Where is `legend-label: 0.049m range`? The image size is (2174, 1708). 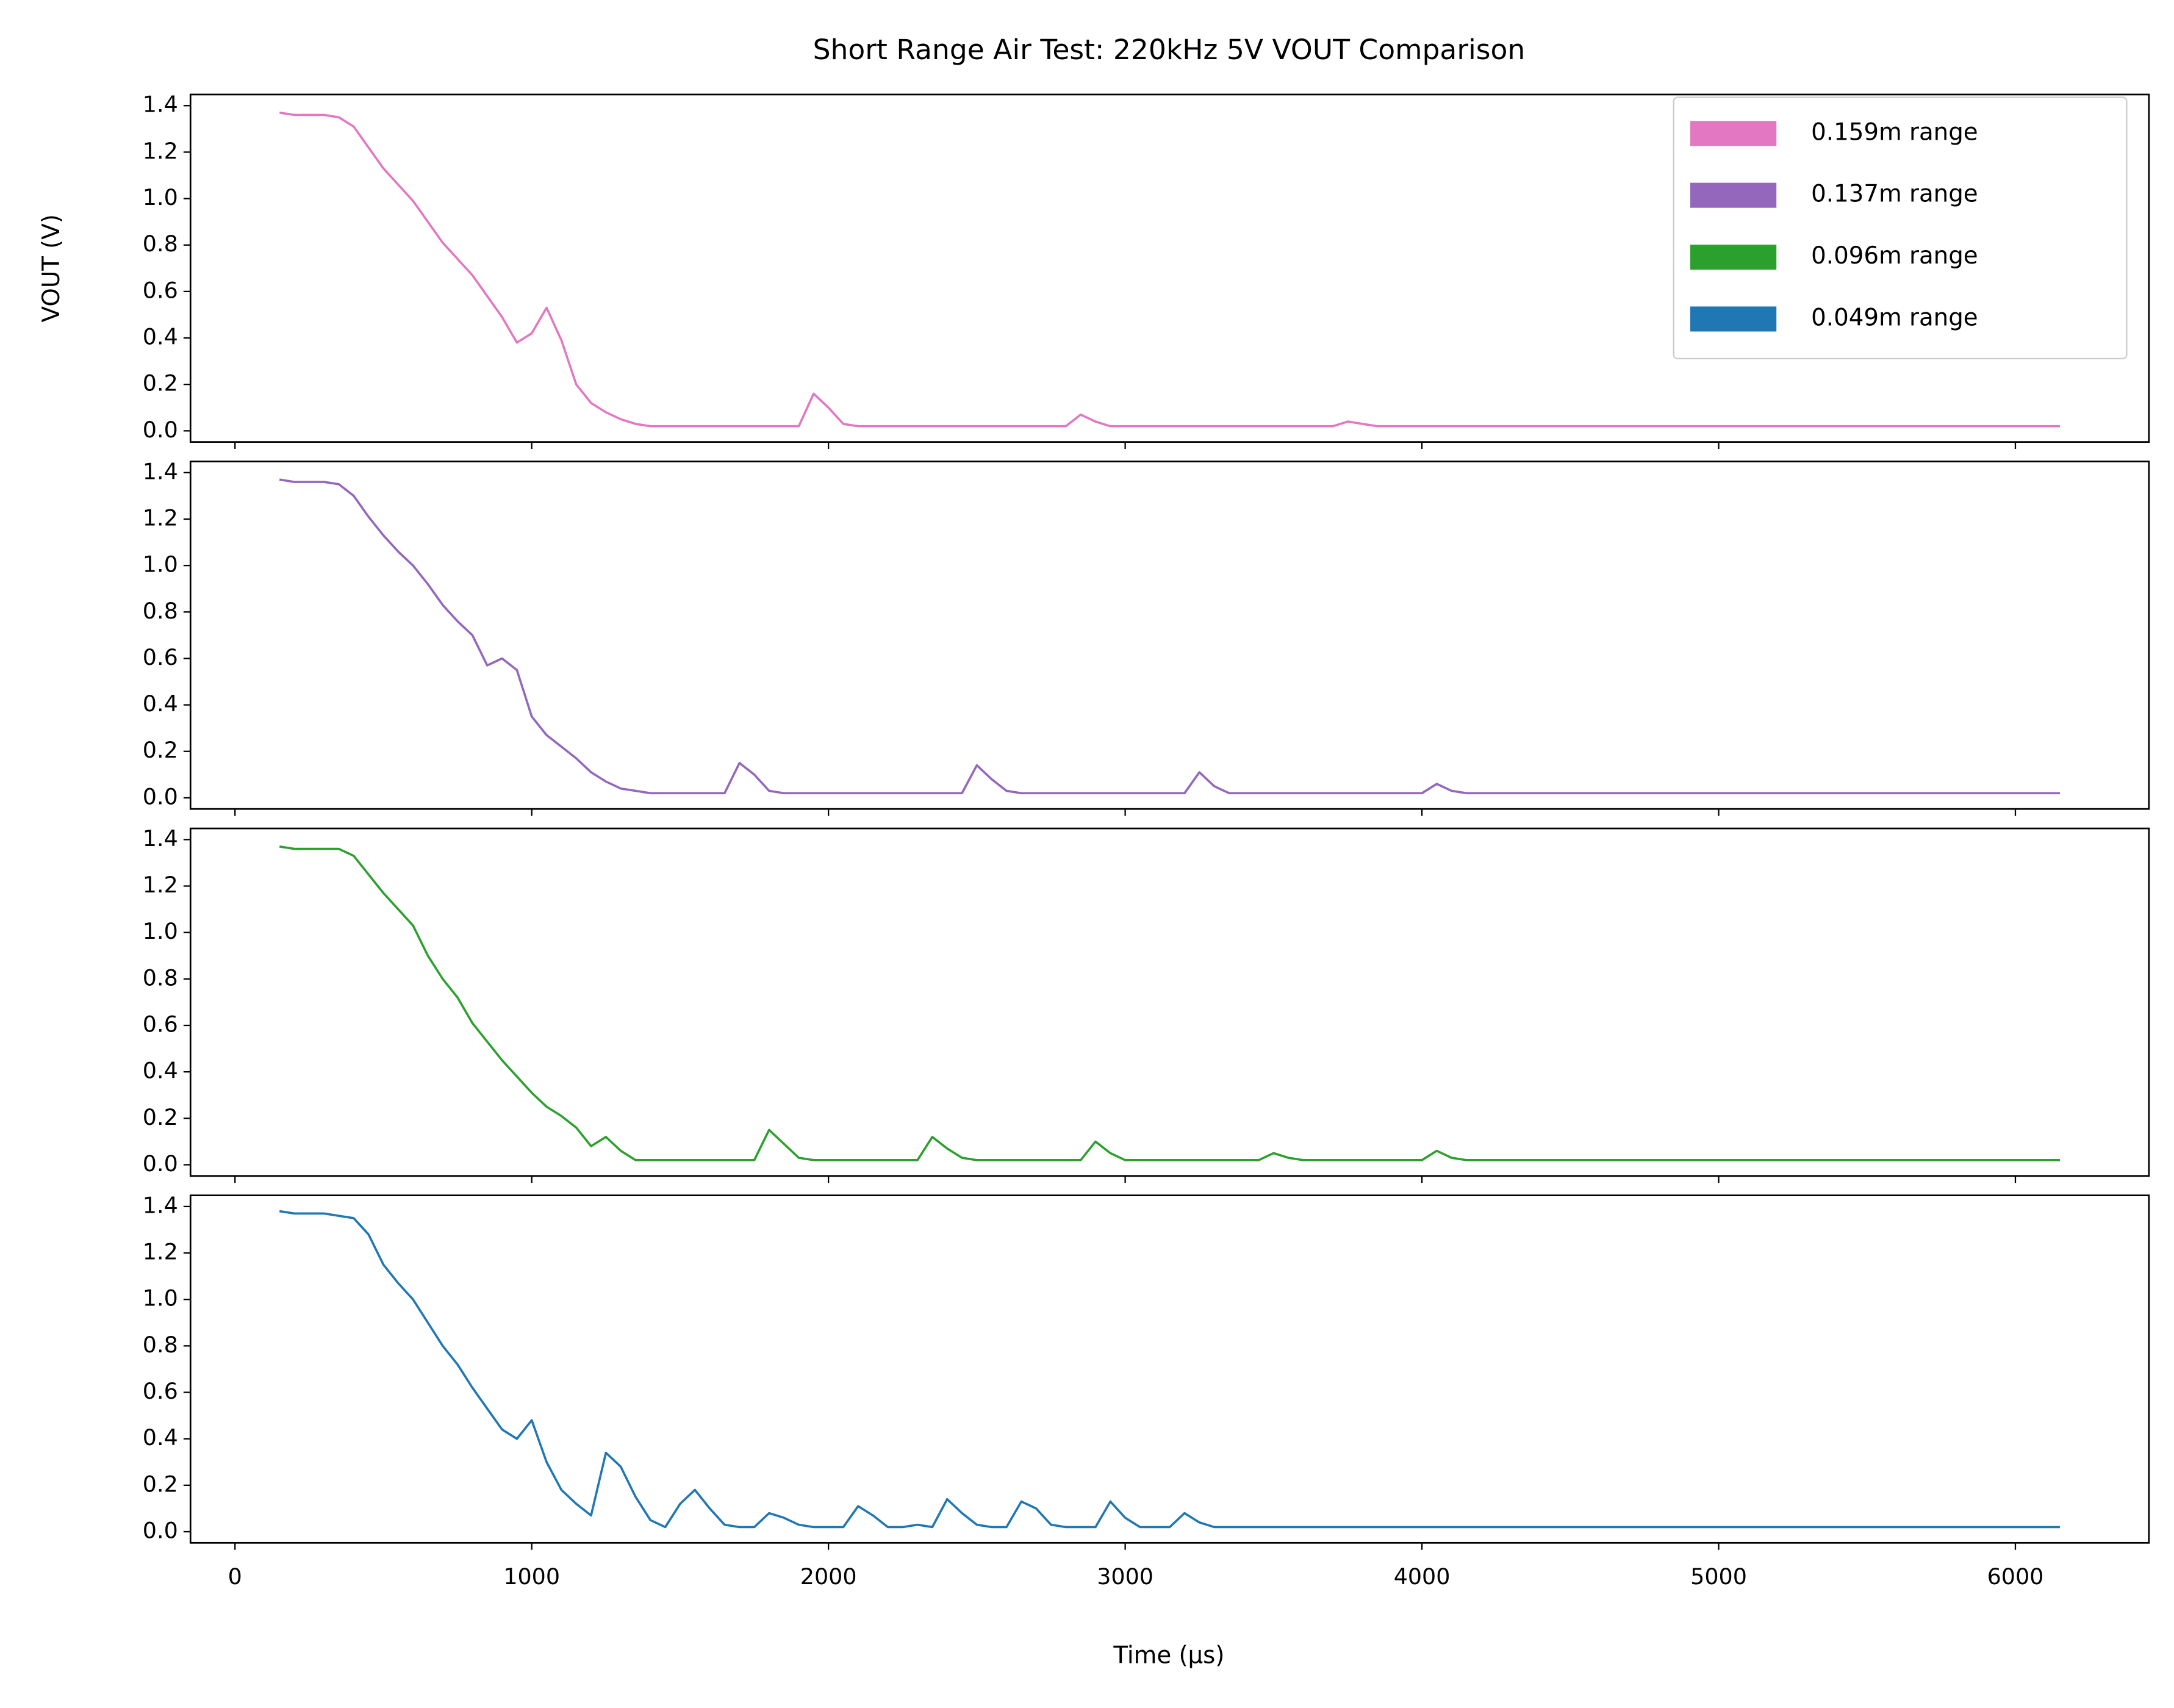 legend-label: 0.049m range is located at coordinates (1895, 317).